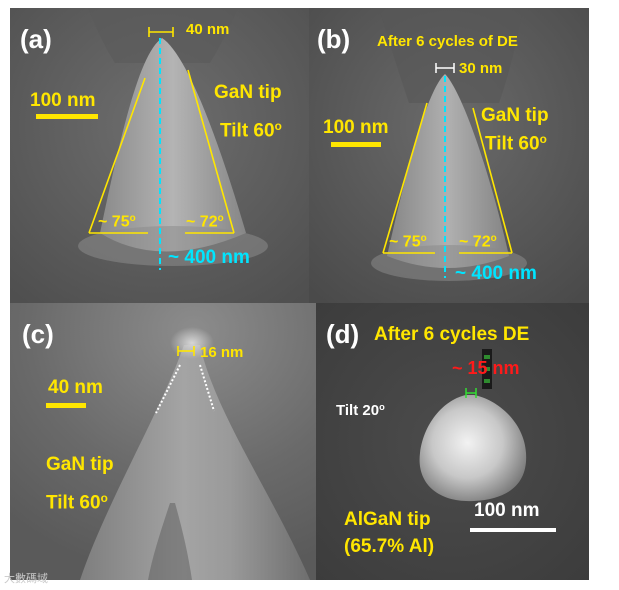 The image size is (619, 590). Describe the element at coordinates (334, 39) in the screenshot. I see `panel-label-b: (b)` at that location.